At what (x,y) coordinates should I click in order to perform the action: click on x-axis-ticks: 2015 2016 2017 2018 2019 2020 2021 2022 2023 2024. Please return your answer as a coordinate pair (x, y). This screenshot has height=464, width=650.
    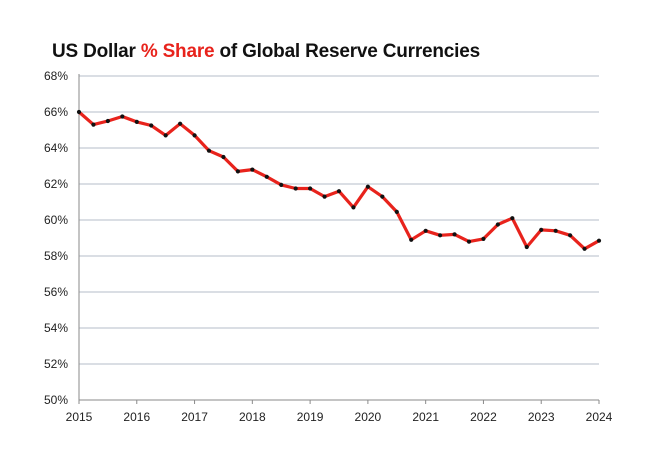
    Looking at the image, I should click on (339, 417).